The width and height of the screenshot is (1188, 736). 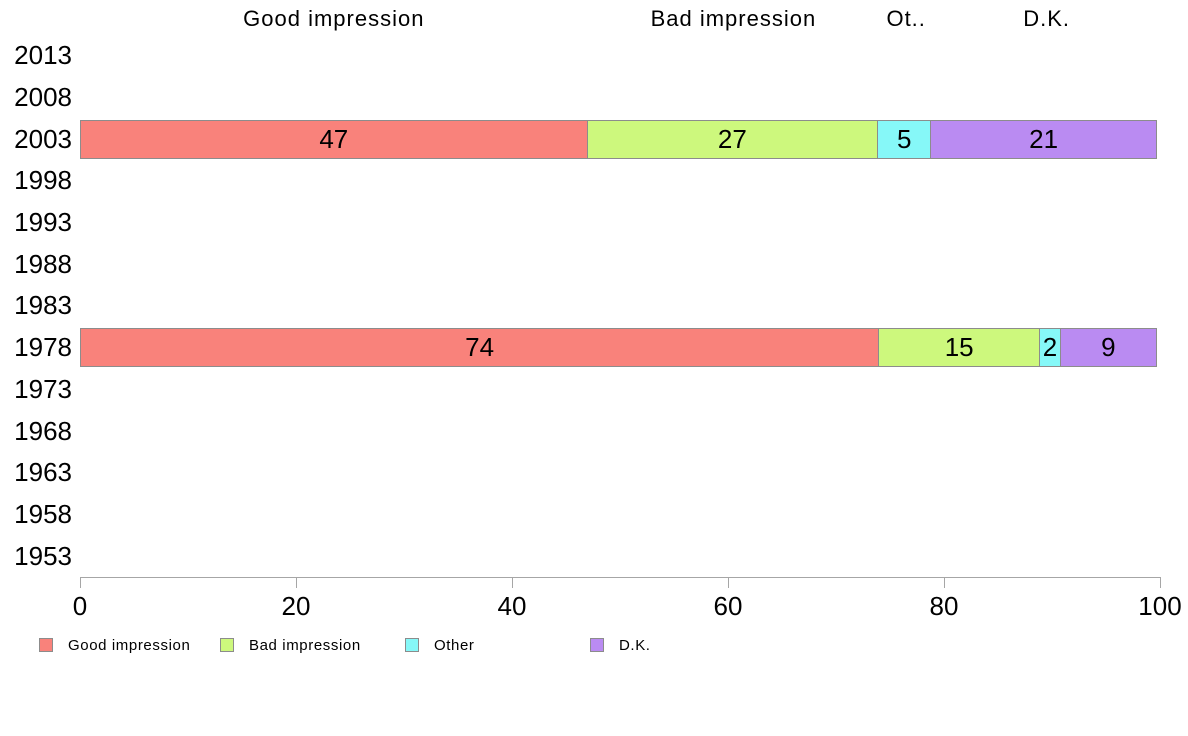 What do you see at coordinates (620, 577) in the screenshot?
I see `x-axis-line` at bounding box center [620, 577].